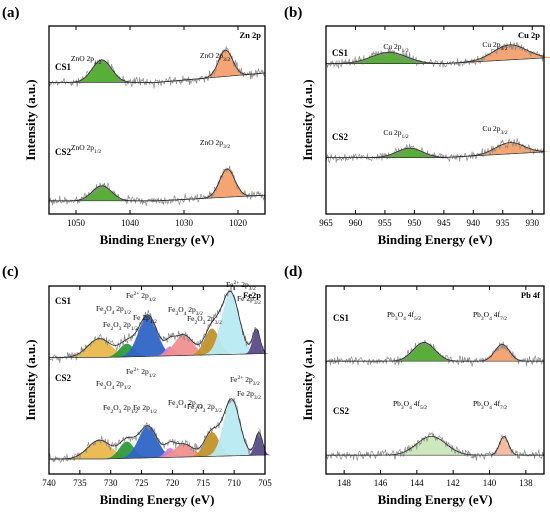 This screenshot has height=517, width=550. Describe the element at coordinates (529, 35) in the screenshot. I see `element-title: Cu 2p` at that location.